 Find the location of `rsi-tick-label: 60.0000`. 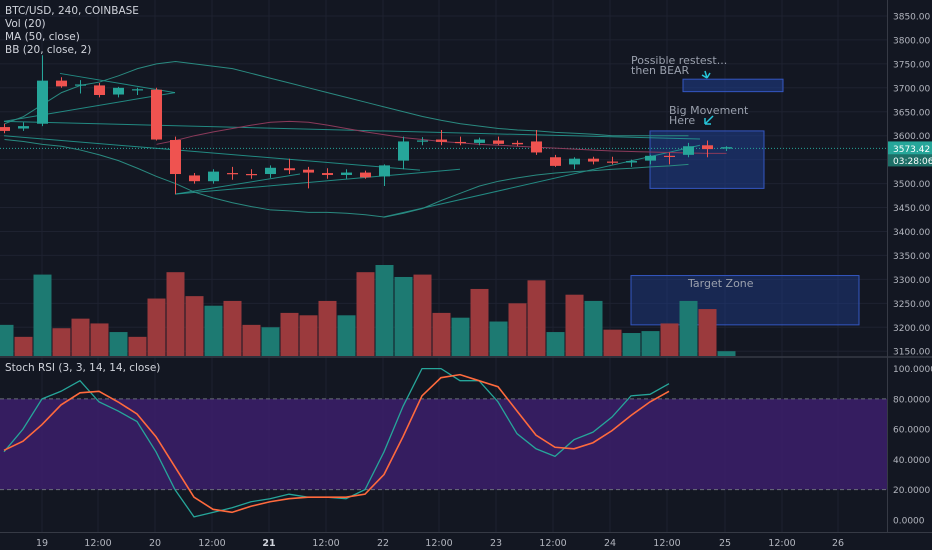

rsi-tick-label: 60.0000 is located at coordinates (911, 431).